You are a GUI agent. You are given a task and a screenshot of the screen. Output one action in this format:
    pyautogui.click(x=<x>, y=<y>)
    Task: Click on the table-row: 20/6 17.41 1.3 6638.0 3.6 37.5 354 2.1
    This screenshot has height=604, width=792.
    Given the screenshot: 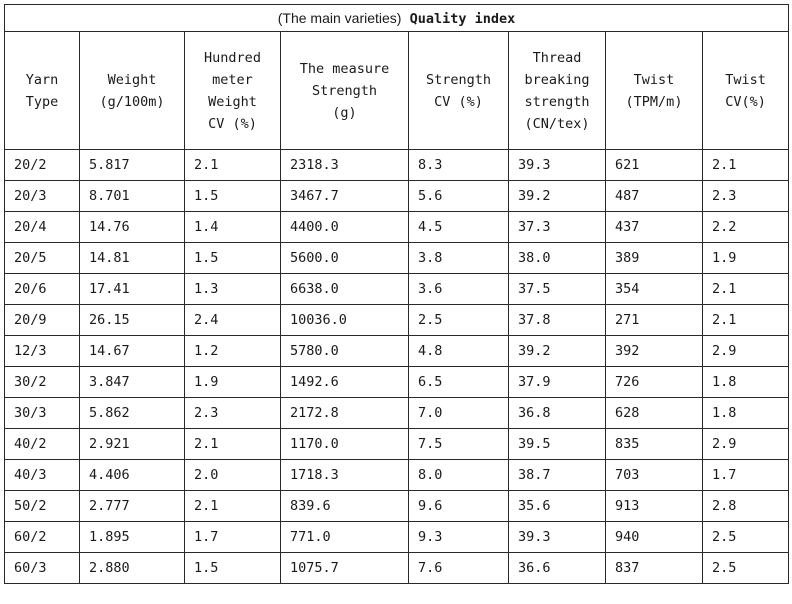 What is the action you would take?
    pyautogui.click(x=397, y=289)
    